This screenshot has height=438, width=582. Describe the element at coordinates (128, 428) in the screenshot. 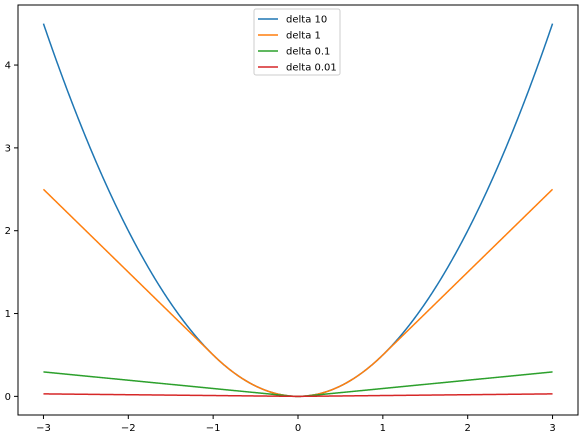

I see `x-tick-label: −2` at that location.